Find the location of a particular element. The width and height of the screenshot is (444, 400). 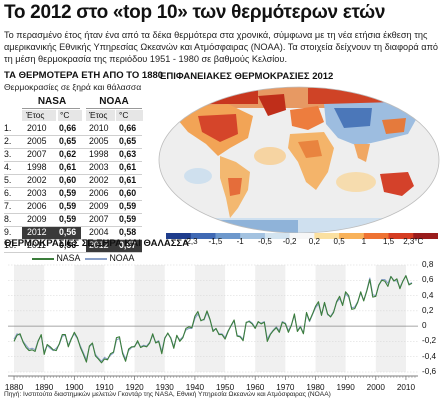

y-tick-label: 0,8 is located at coordinates (428, 264).